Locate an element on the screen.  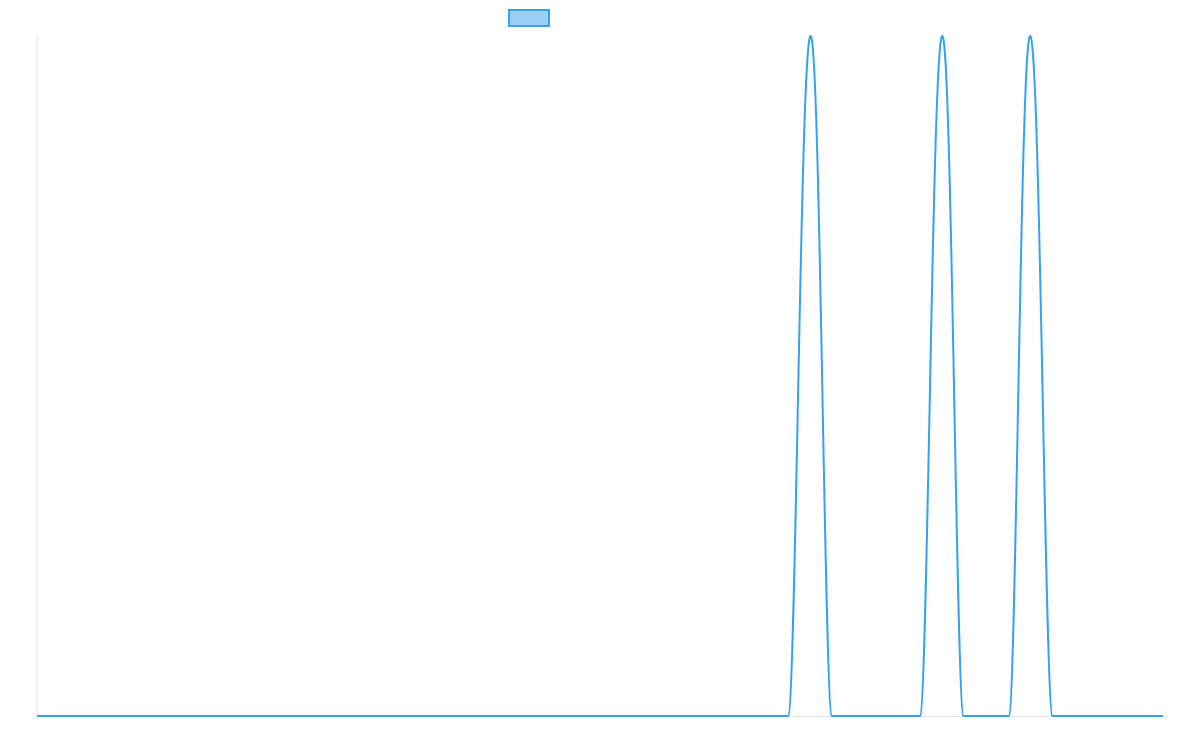
legend-swatch is located at coordinates (529, 18).